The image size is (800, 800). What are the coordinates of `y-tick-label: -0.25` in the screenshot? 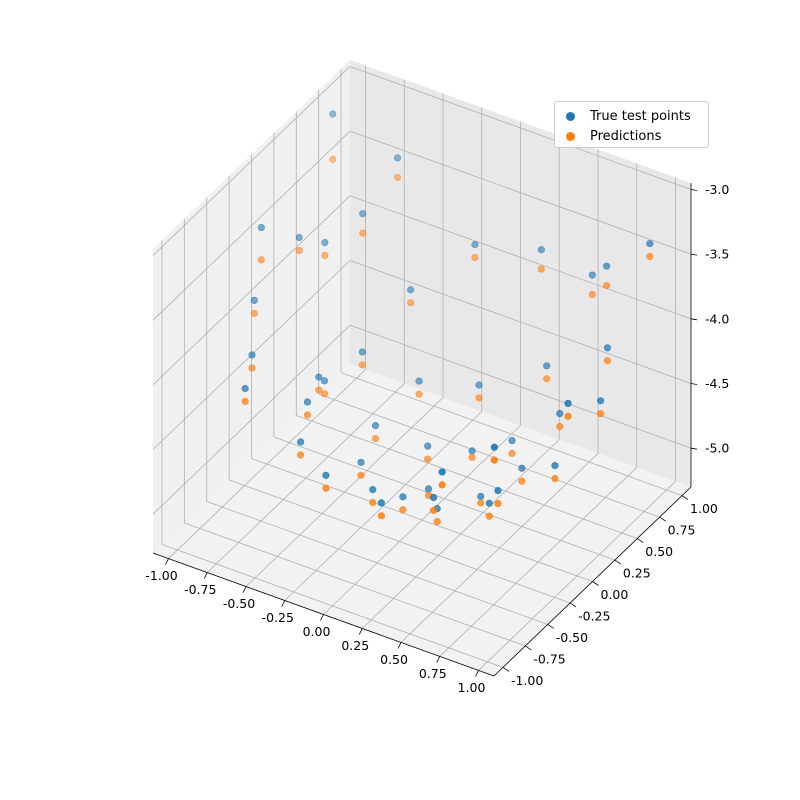 It's located at (594, 615).